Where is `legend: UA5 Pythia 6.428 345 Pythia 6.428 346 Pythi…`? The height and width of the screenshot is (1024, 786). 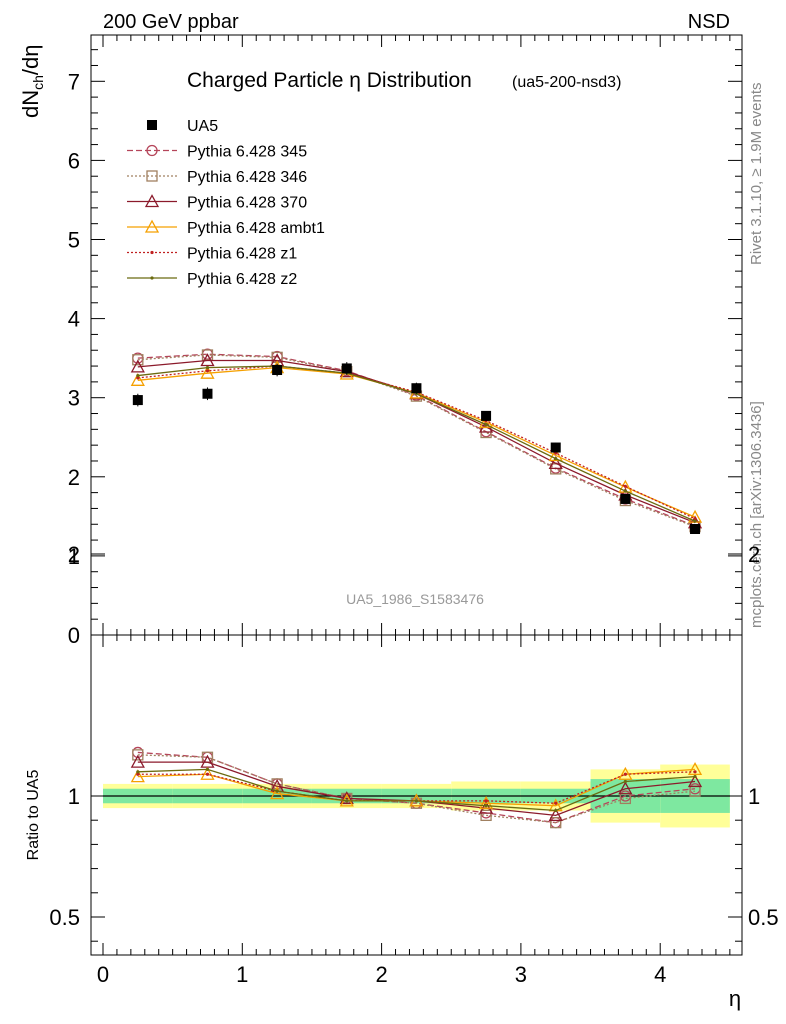
legend: UA5 Pythia 6.428 345 Pythia 6.428 346 Pythi… is located at coordinates (226, 203).